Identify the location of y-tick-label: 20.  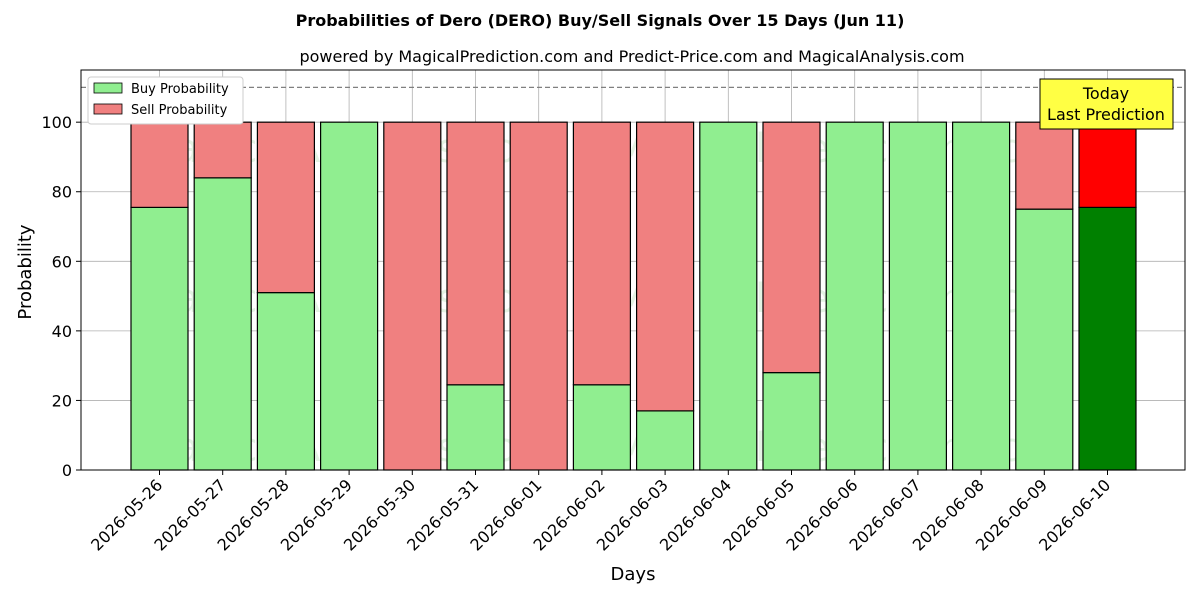
(62, 400).